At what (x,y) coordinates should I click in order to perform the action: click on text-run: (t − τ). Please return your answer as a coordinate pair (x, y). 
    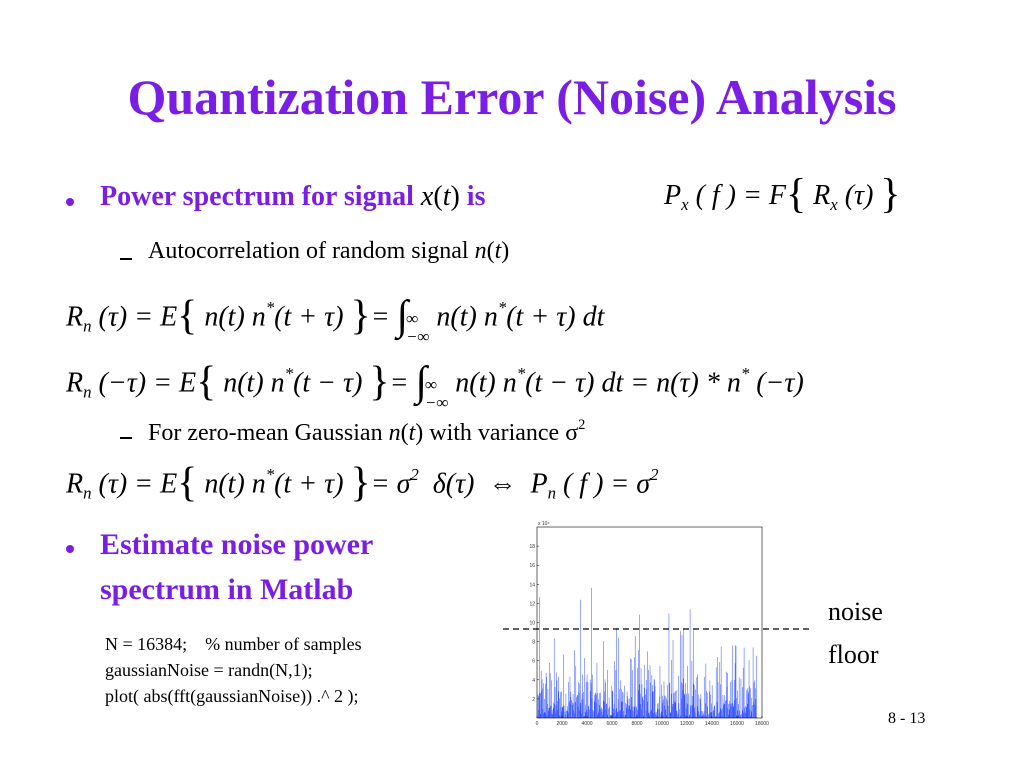
    Looking at the image, I should click on (331, 383).